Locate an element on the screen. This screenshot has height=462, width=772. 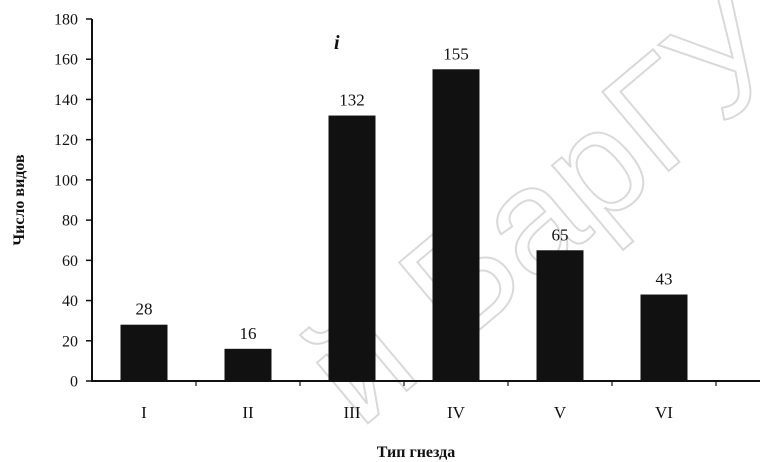
category-label: II is located at coordinates (248, 412).